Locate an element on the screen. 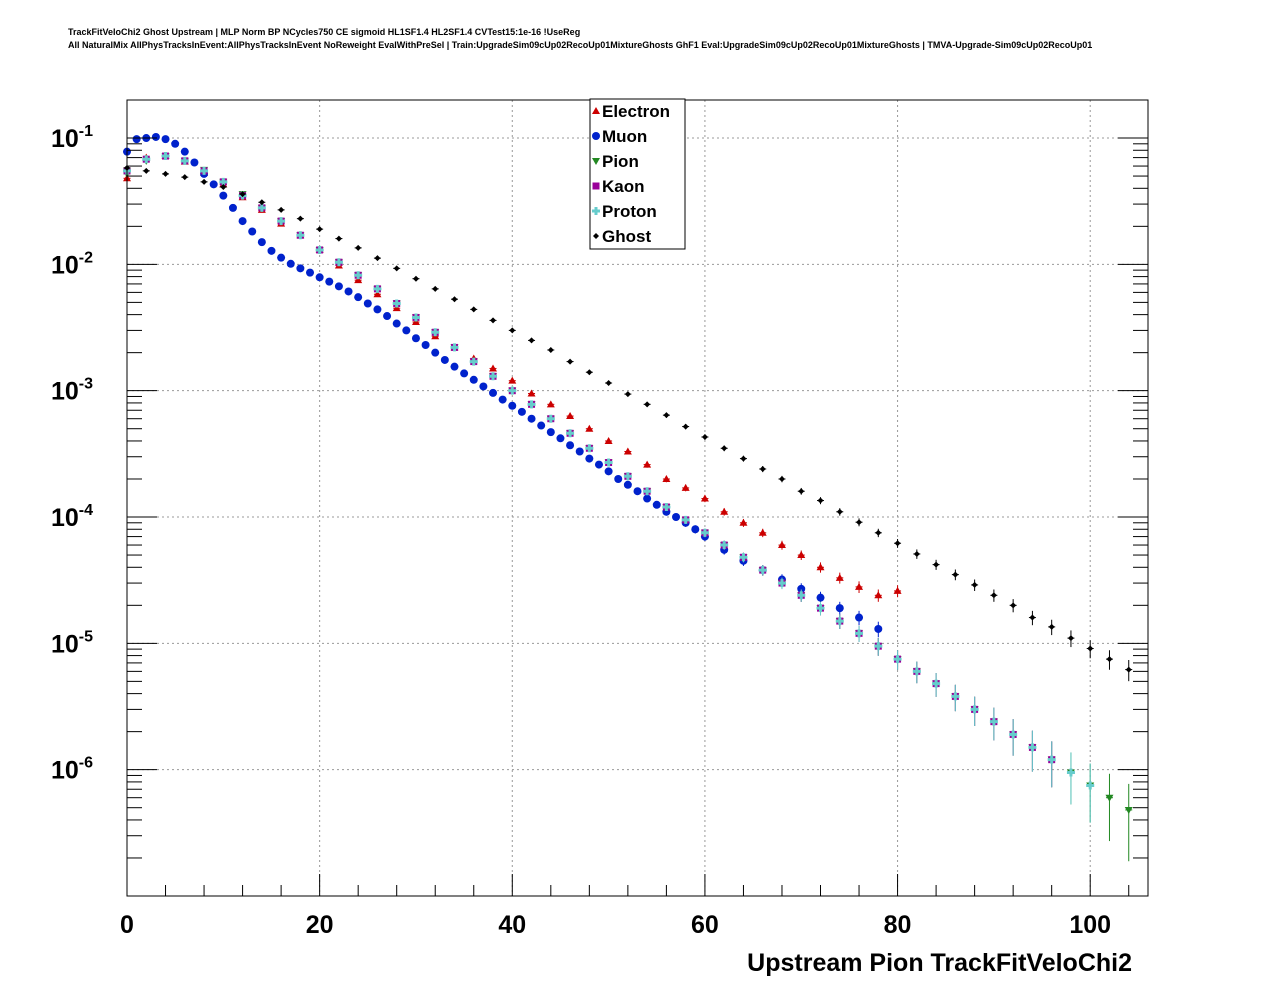 The width and height of the screenshot is (1276, 996). legend-label-proton: Proton is located at coordinates (629, 211).